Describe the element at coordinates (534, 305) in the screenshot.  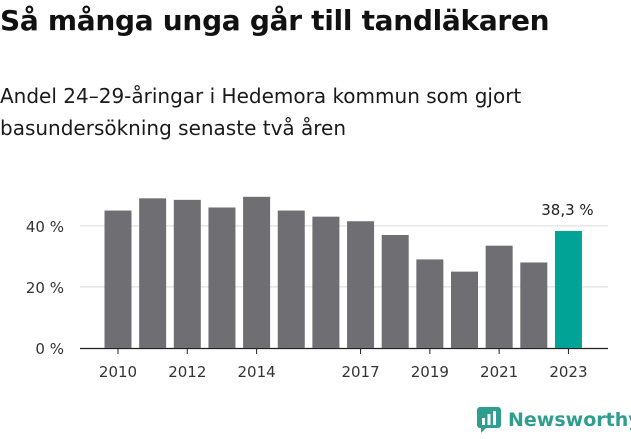
I see `bar-2022` at that location.